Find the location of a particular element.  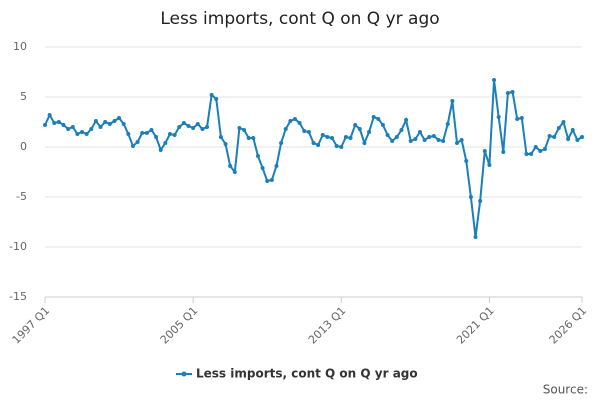

x-tick-label: 2021 Q1 is located at coordinates (475, 325).